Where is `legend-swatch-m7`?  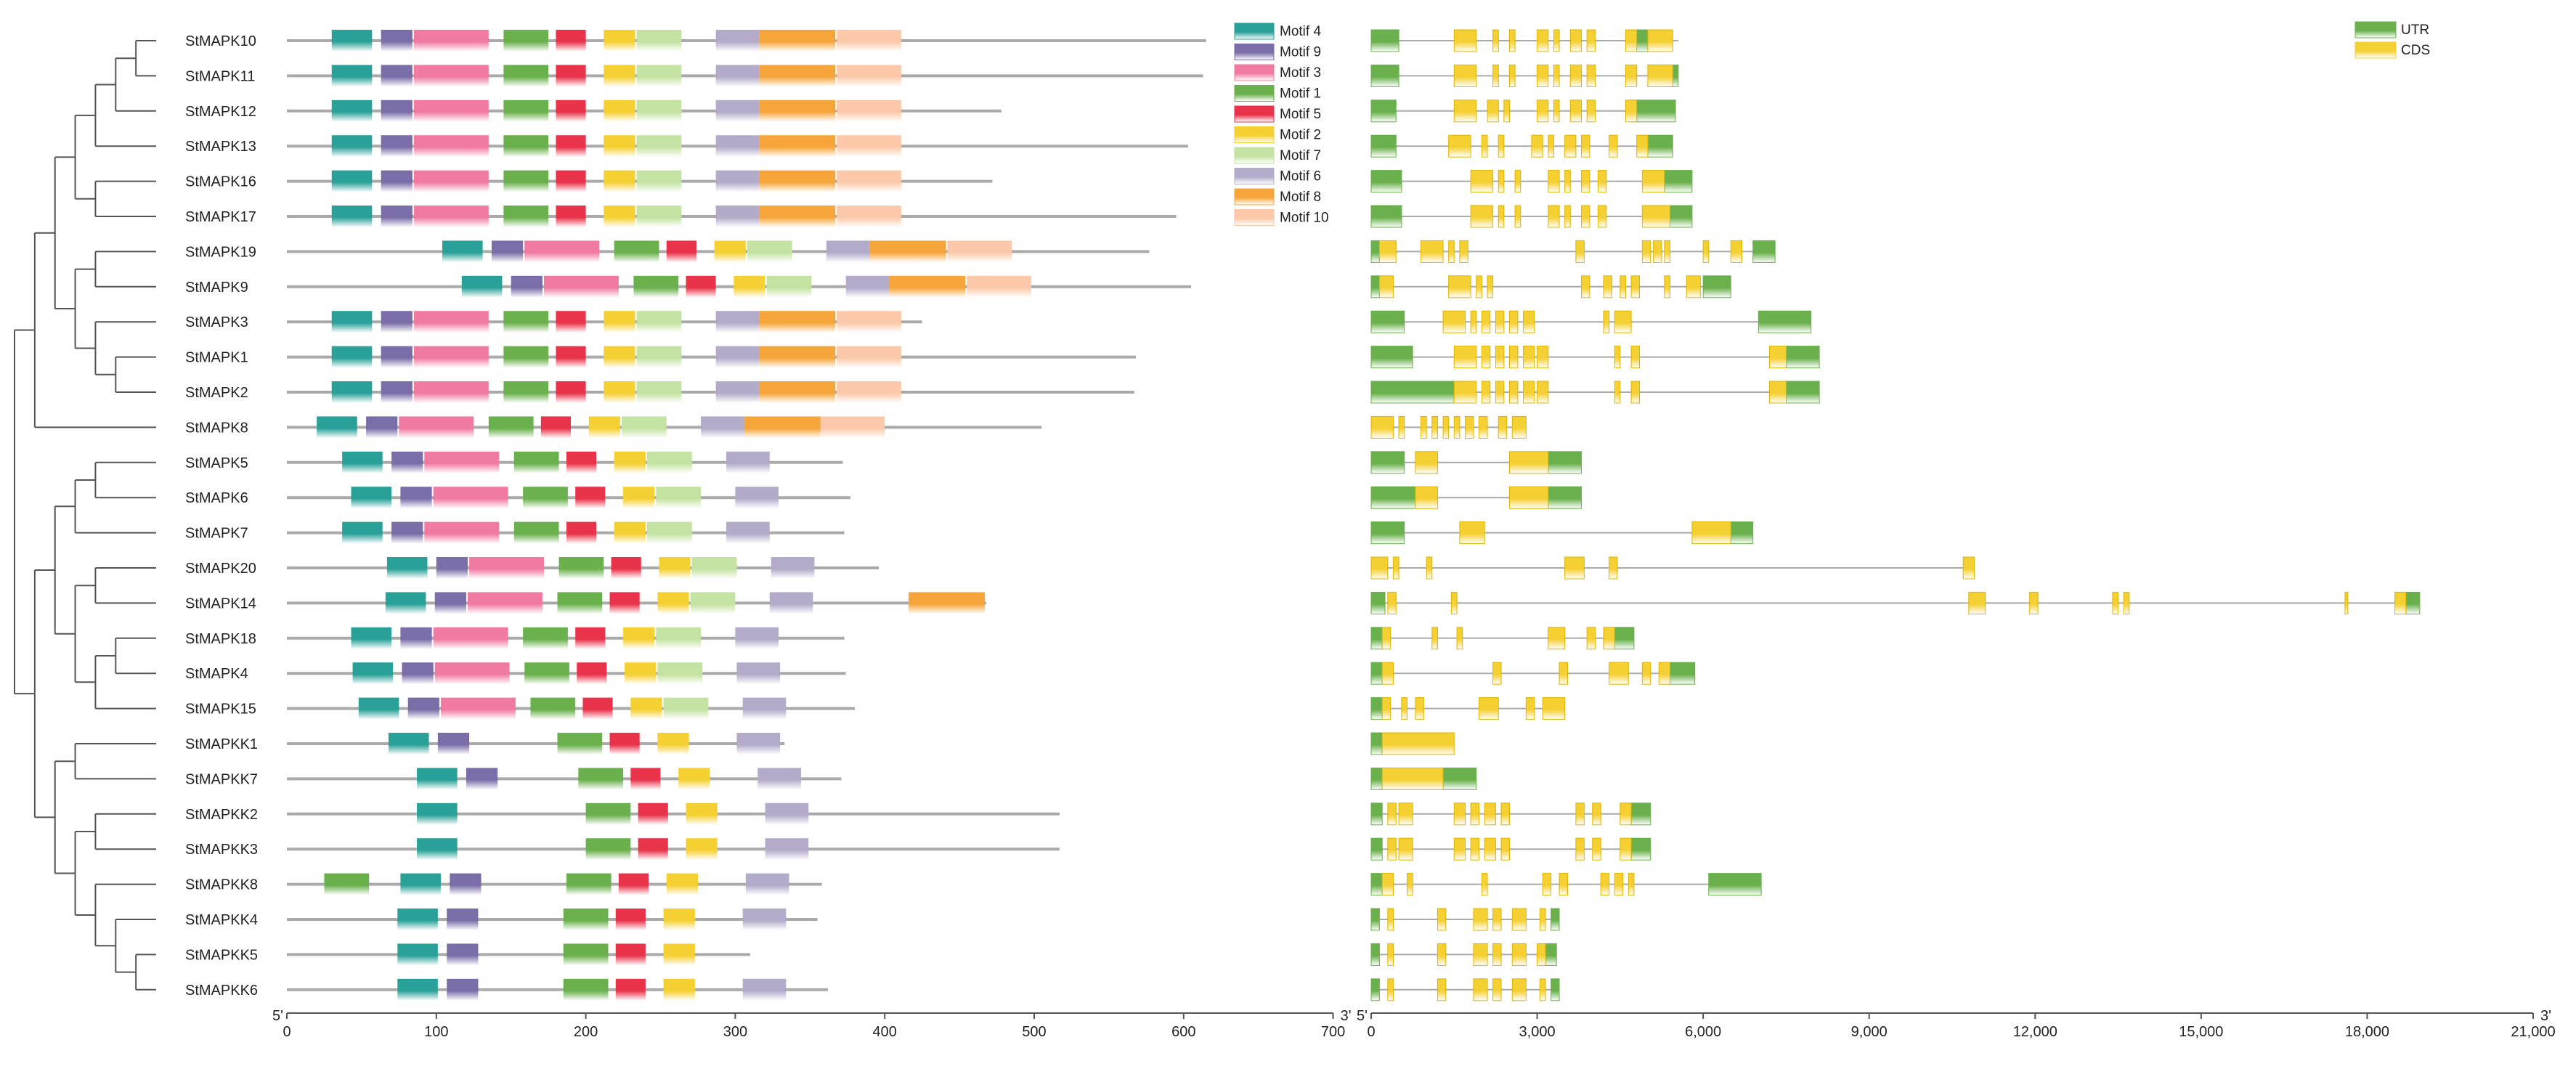 legend-swatch-m7 is located at coordinates (1254, 155).